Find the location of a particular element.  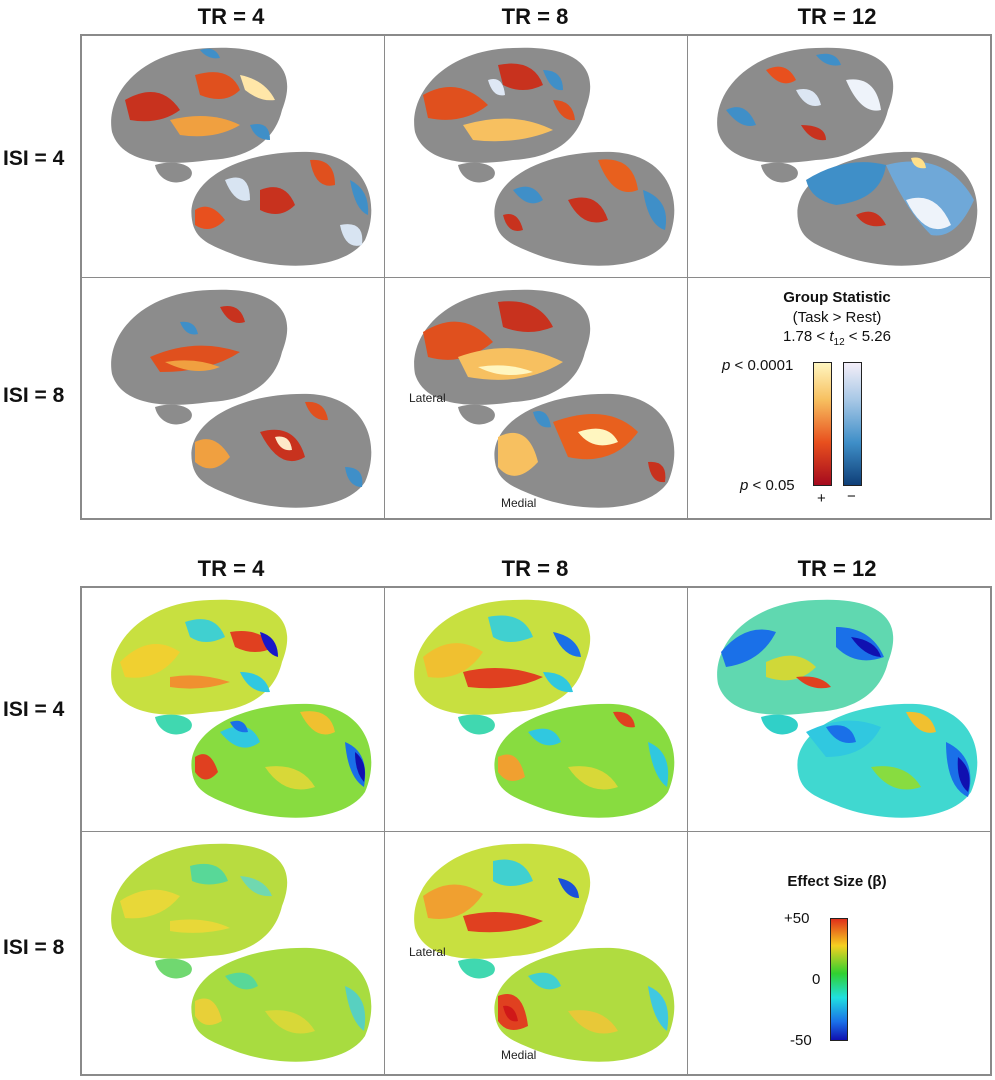

brain-stat-isi4-tr12 is located at coordinates (847, 156).